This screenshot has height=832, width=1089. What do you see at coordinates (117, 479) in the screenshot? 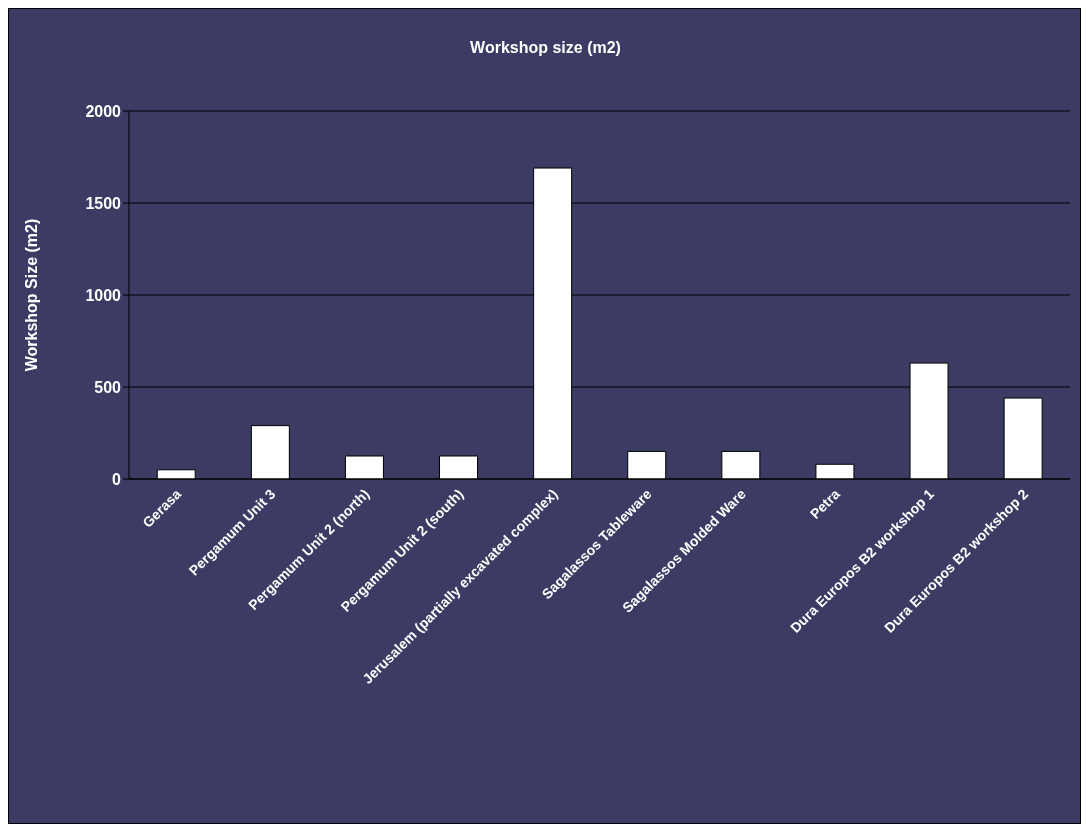
I see `y-tick-label: 0` at bounding box center [117, 479].